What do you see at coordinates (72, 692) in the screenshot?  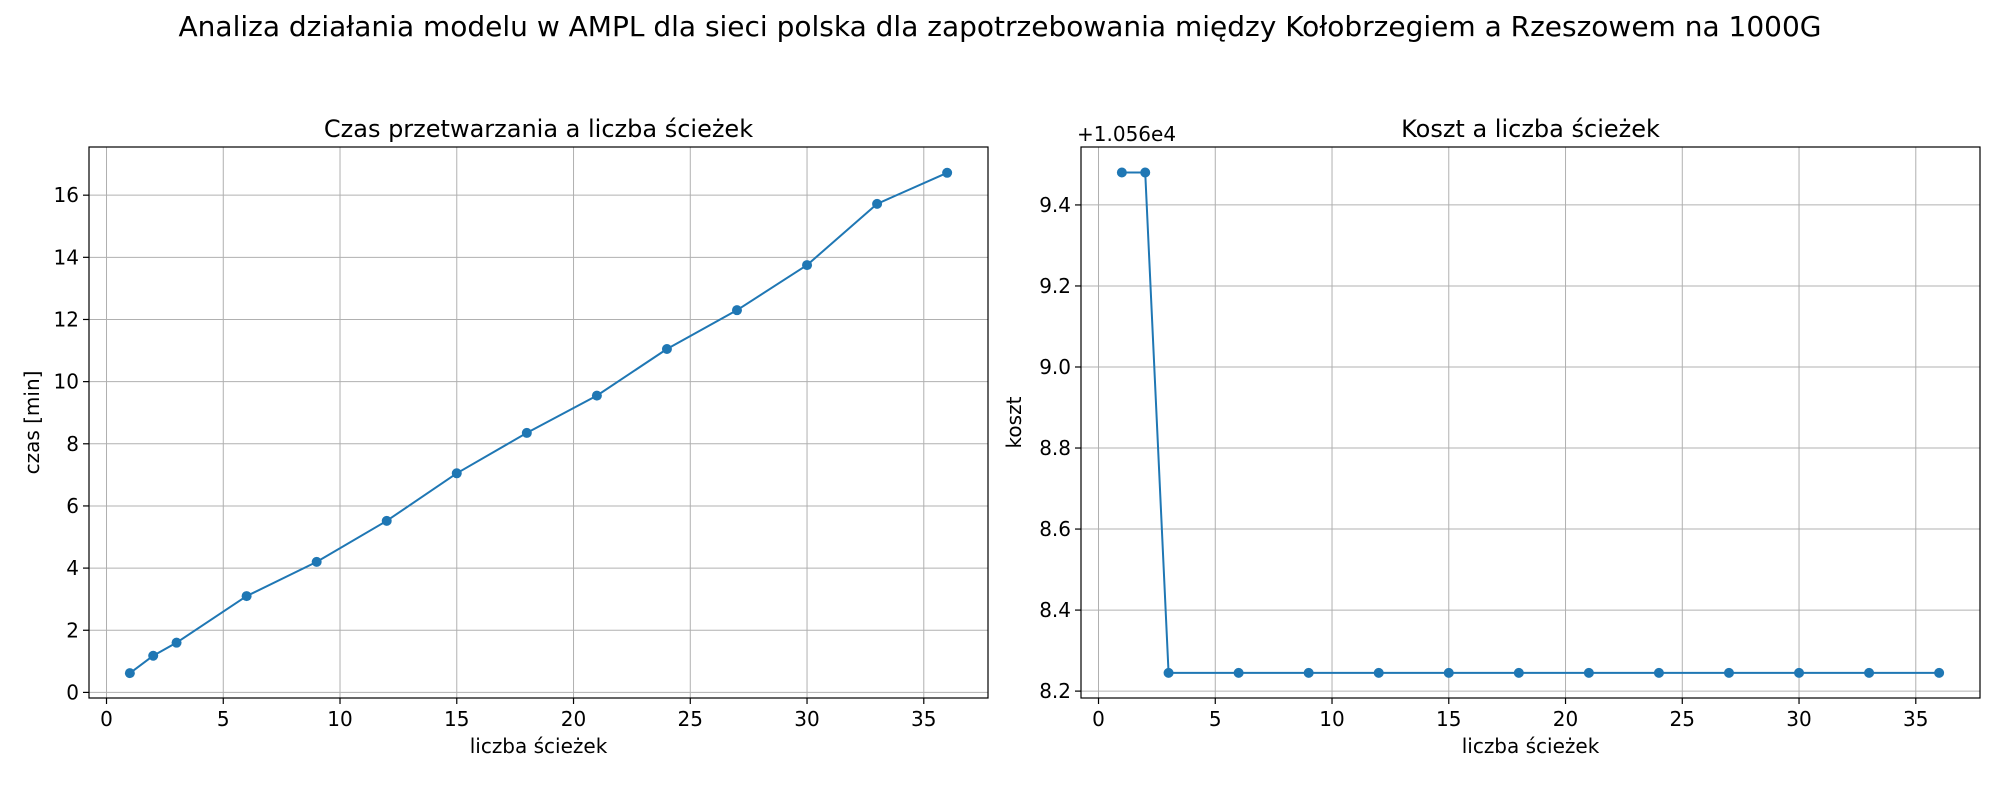 I see `y-tick-label: 0` at bounding box center [72, 692].